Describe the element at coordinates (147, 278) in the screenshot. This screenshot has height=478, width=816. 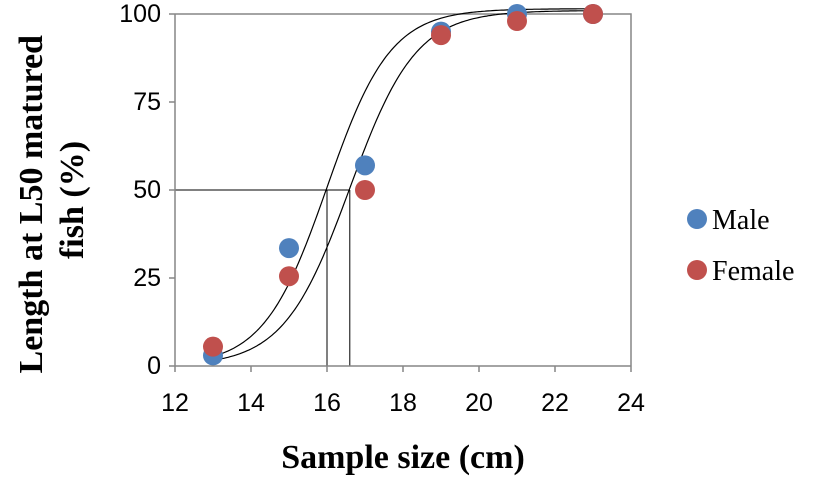
I see `y-tick-label: 25` at that location.